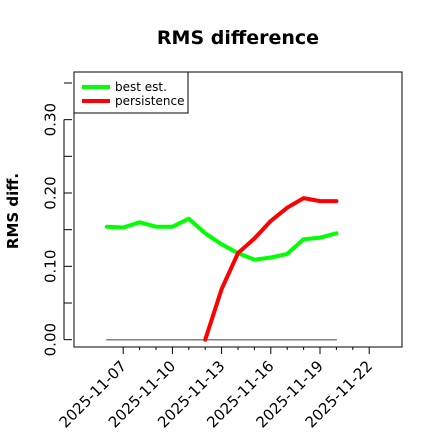 The width and height of the screenshot is (440, 440). Describe the element at coordinates (271, 269) in the screenshot. I see `series-line-persistence` at that location.